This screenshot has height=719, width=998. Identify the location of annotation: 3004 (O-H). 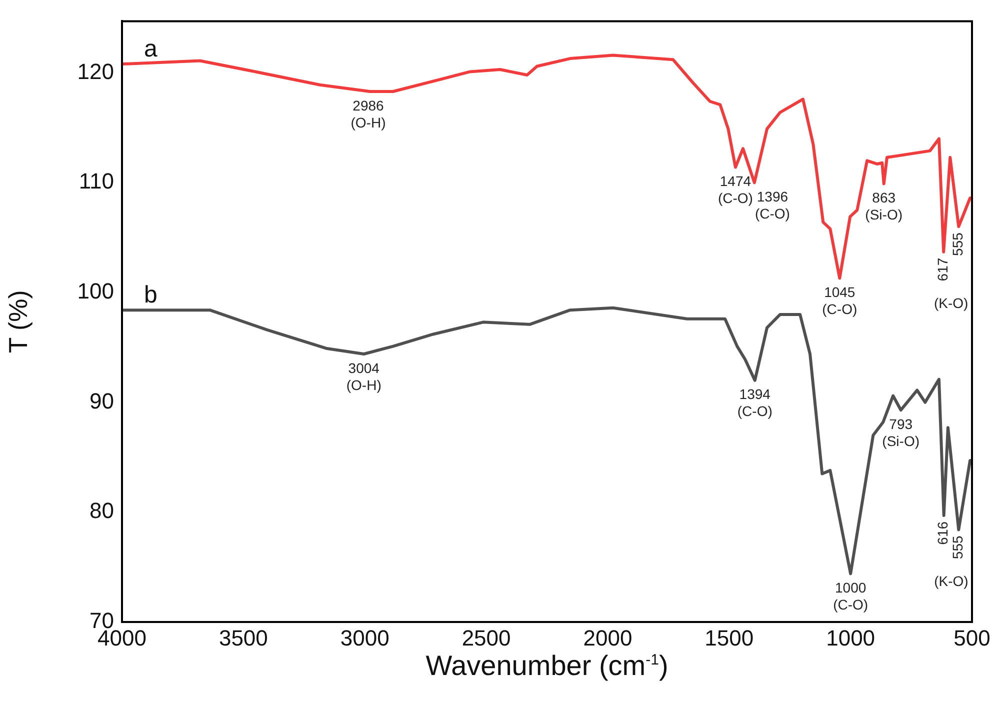
(364, 376).